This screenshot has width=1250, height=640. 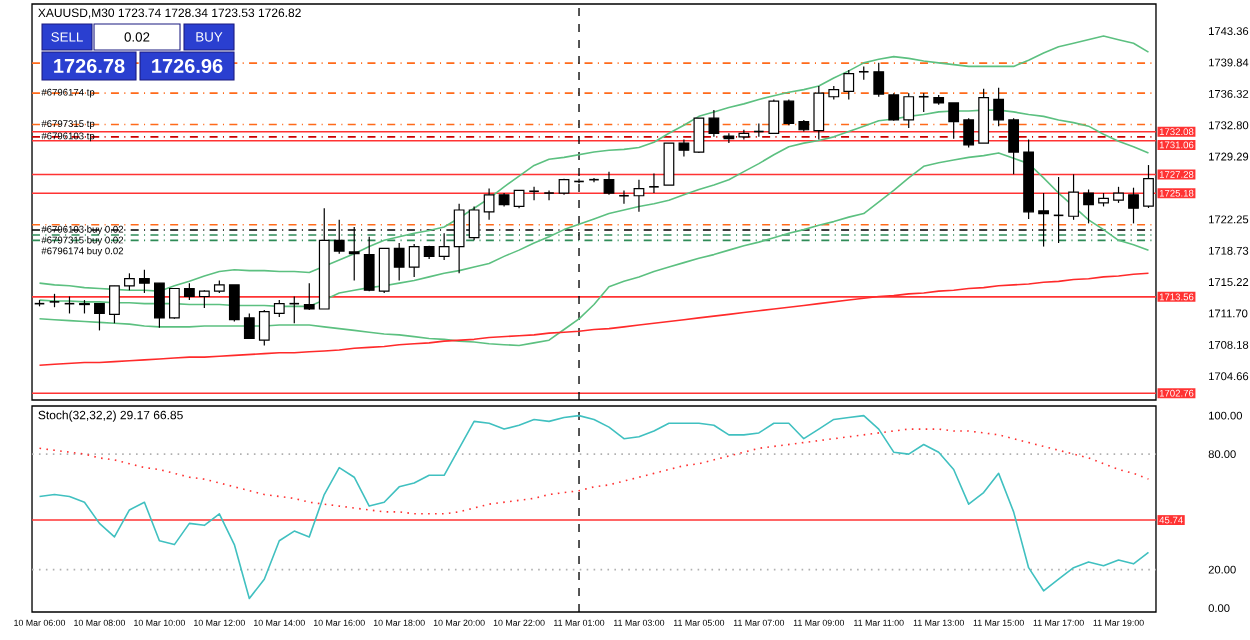 What do you see at coordinates (187, 66) in the screenshot?
I see `annotation: 1726.96` at bounding box center [187, 66].